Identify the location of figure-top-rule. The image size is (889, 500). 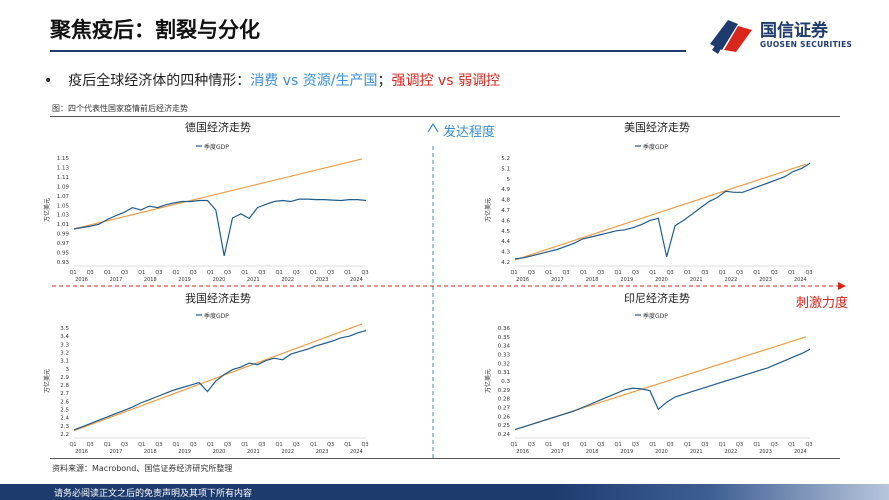
(445, 116).